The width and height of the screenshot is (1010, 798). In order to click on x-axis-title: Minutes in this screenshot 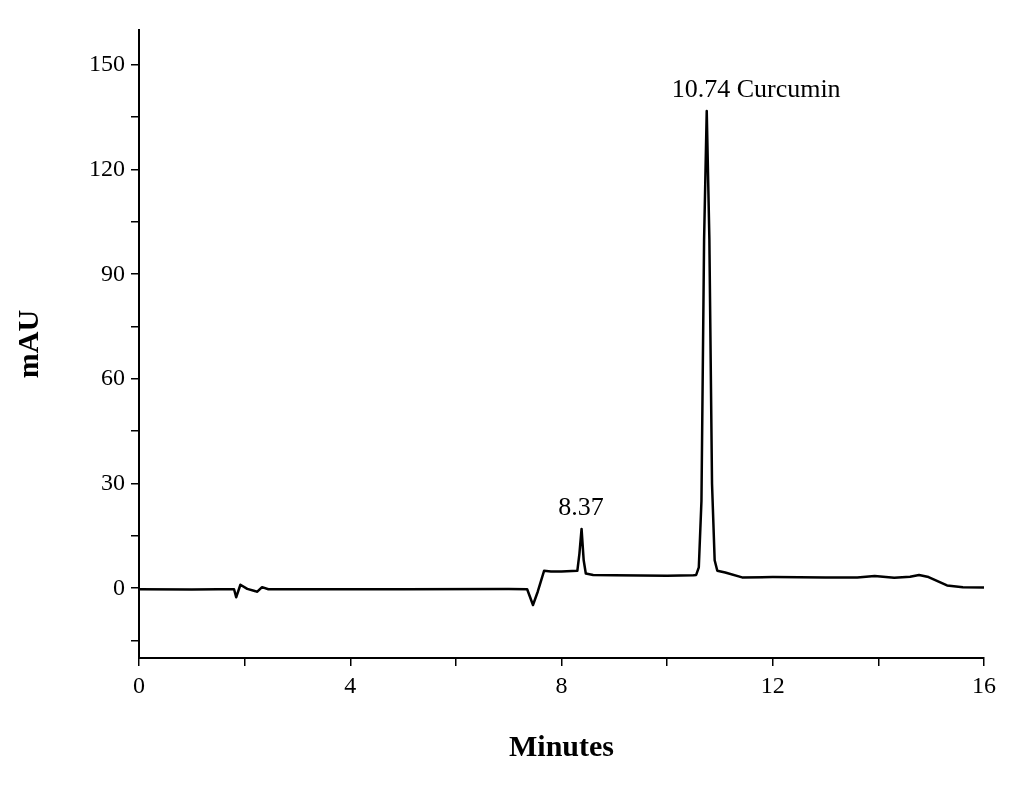, I will do `click(561, 745)`.